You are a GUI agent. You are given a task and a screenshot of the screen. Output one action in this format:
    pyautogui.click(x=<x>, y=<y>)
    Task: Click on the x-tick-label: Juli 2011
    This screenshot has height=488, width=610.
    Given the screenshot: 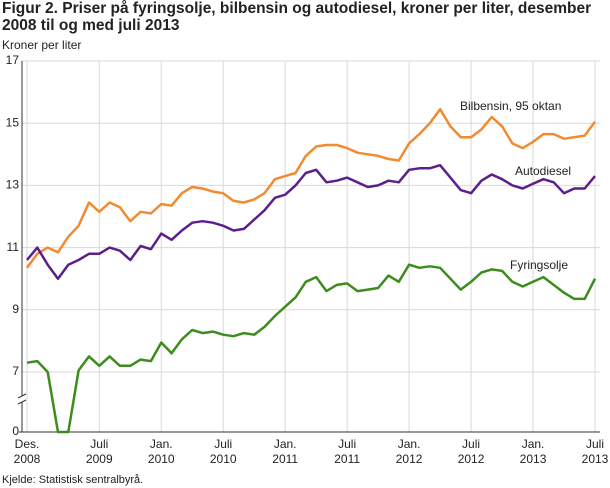 What is the action you would take?
    pyautogui.click(x=347, y=451)
    